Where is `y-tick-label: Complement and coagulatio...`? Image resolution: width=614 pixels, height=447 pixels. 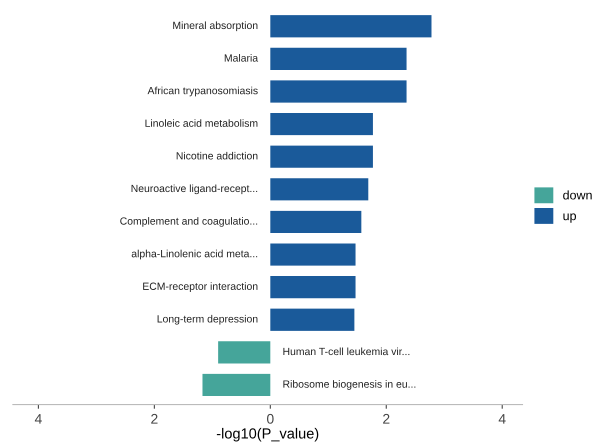
y-tick-label: Complement and coagulatio... is located at coordinates (189, 222).